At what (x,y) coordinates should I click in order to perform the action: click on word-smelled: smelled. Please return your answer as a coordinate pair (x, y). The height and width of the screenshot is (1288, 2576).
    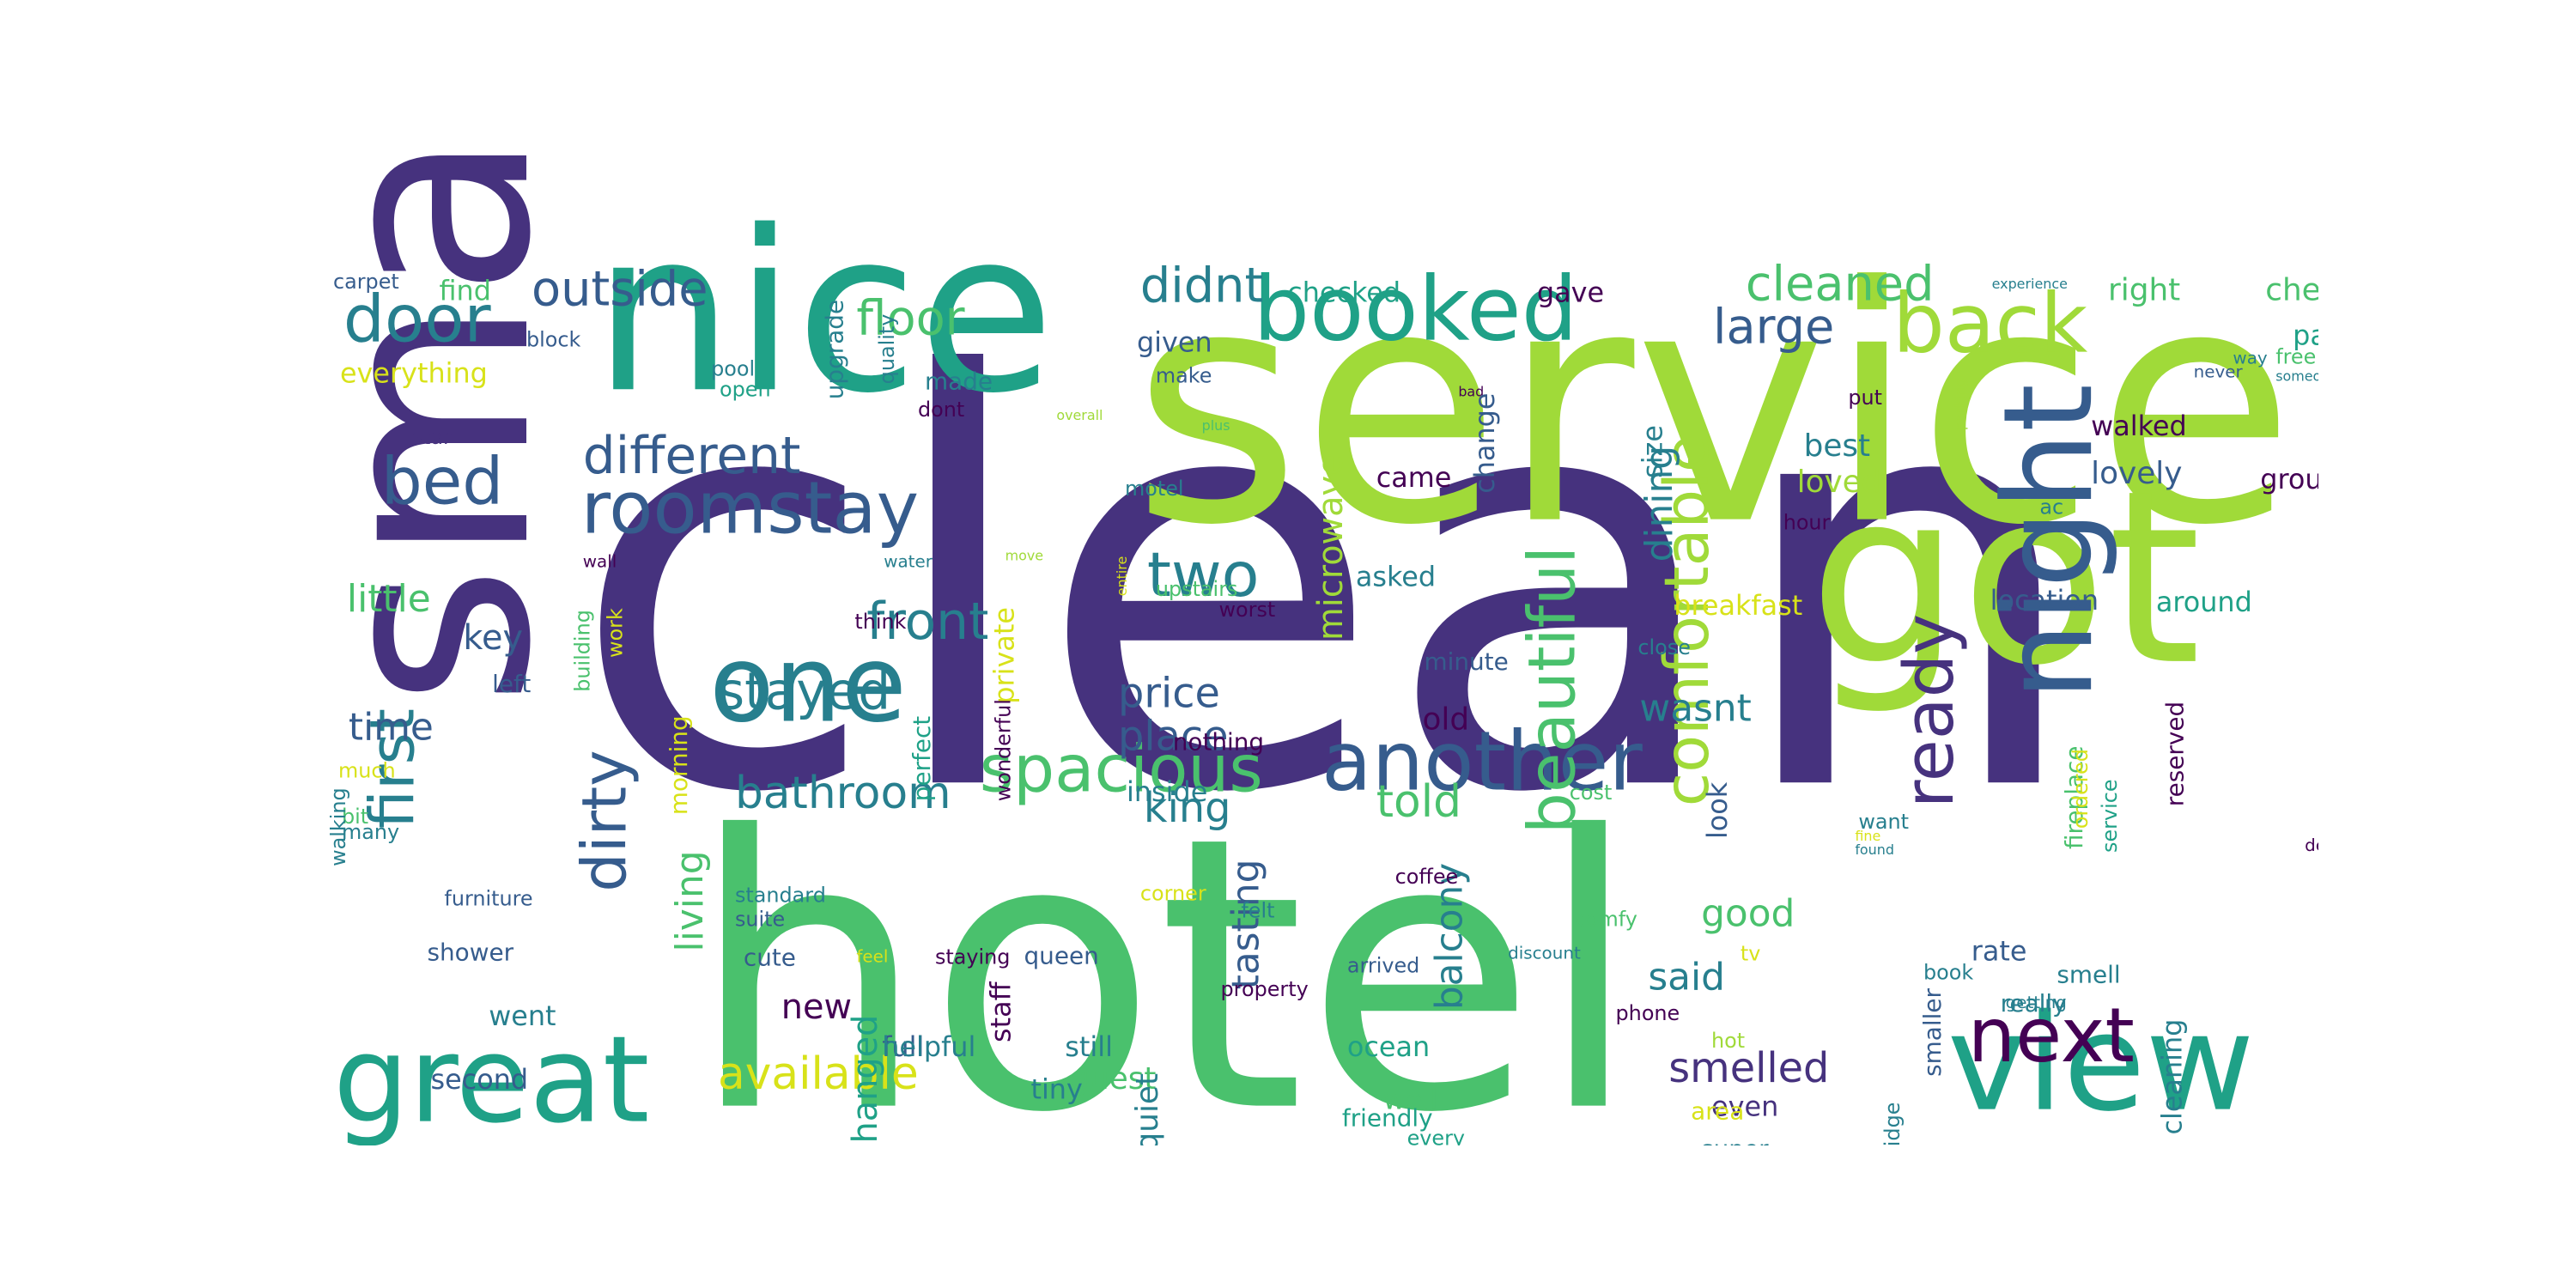
    Looking at the image, I should click on (1748, 1068).